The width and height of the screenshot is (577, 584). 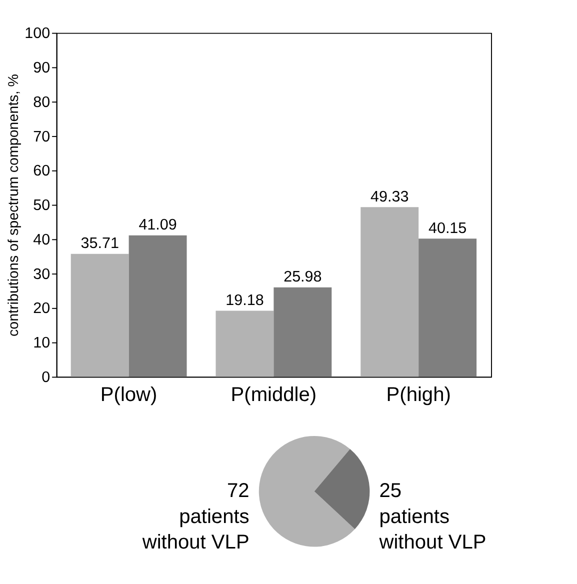 What do you see at coordinates (157, 225) in the screenshot?
I see `data-label: 41.09` at bounding box center [157, 225].